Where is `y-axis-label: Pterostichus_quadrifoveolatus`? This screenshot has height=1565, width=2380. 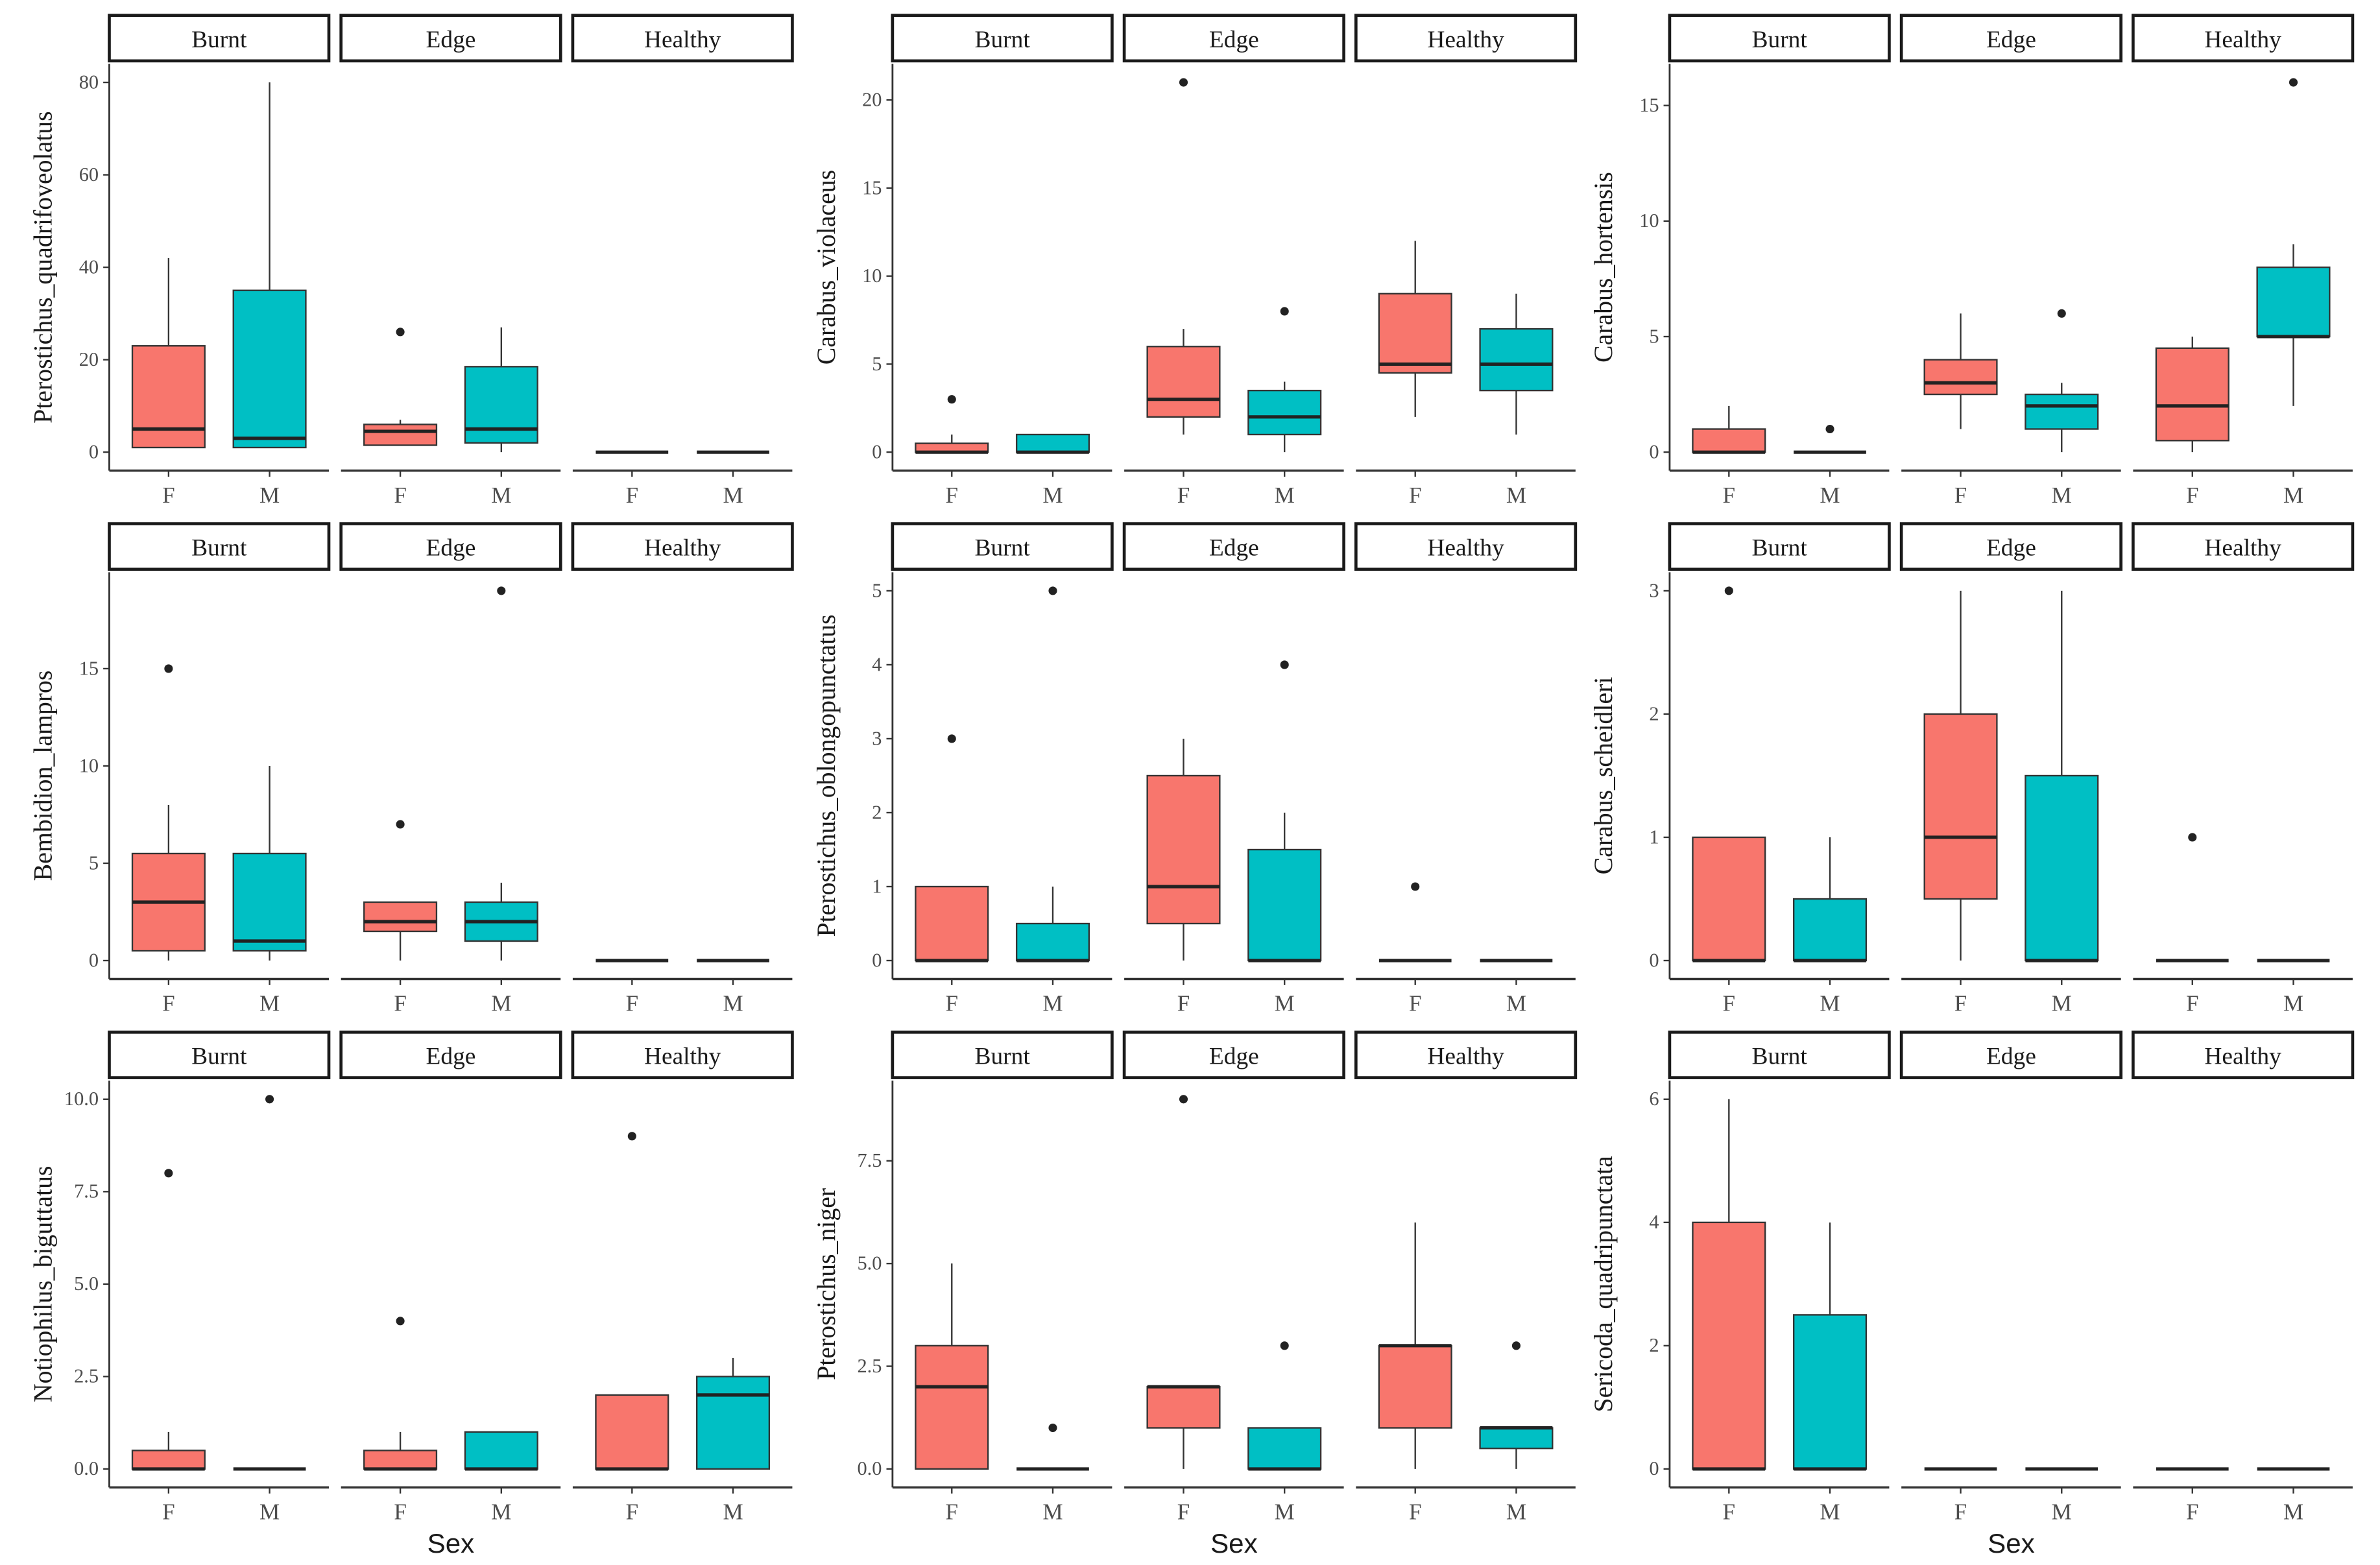 y-axis-label: Pterostichus_quadrifoveolatus is located at coordinates (43, 267).